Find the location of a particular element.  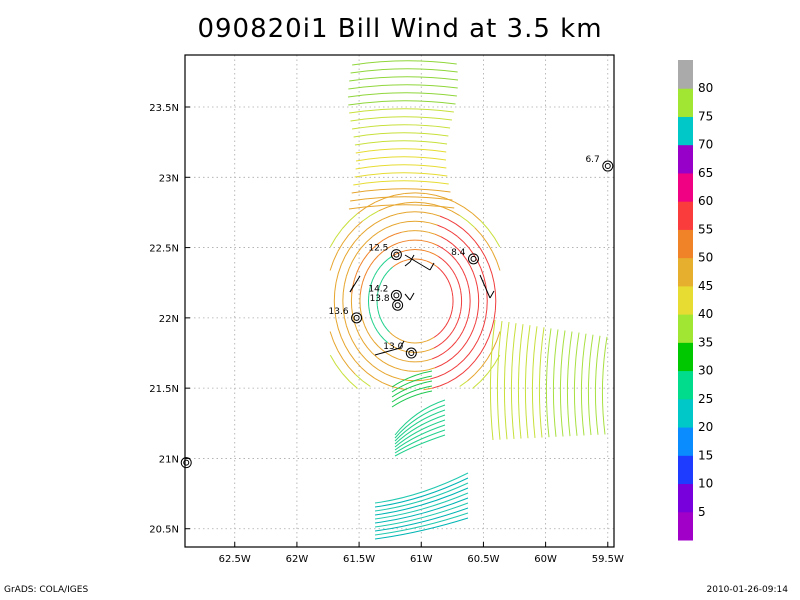

color-bar-label: 5 is located at coordinates (702, 512).